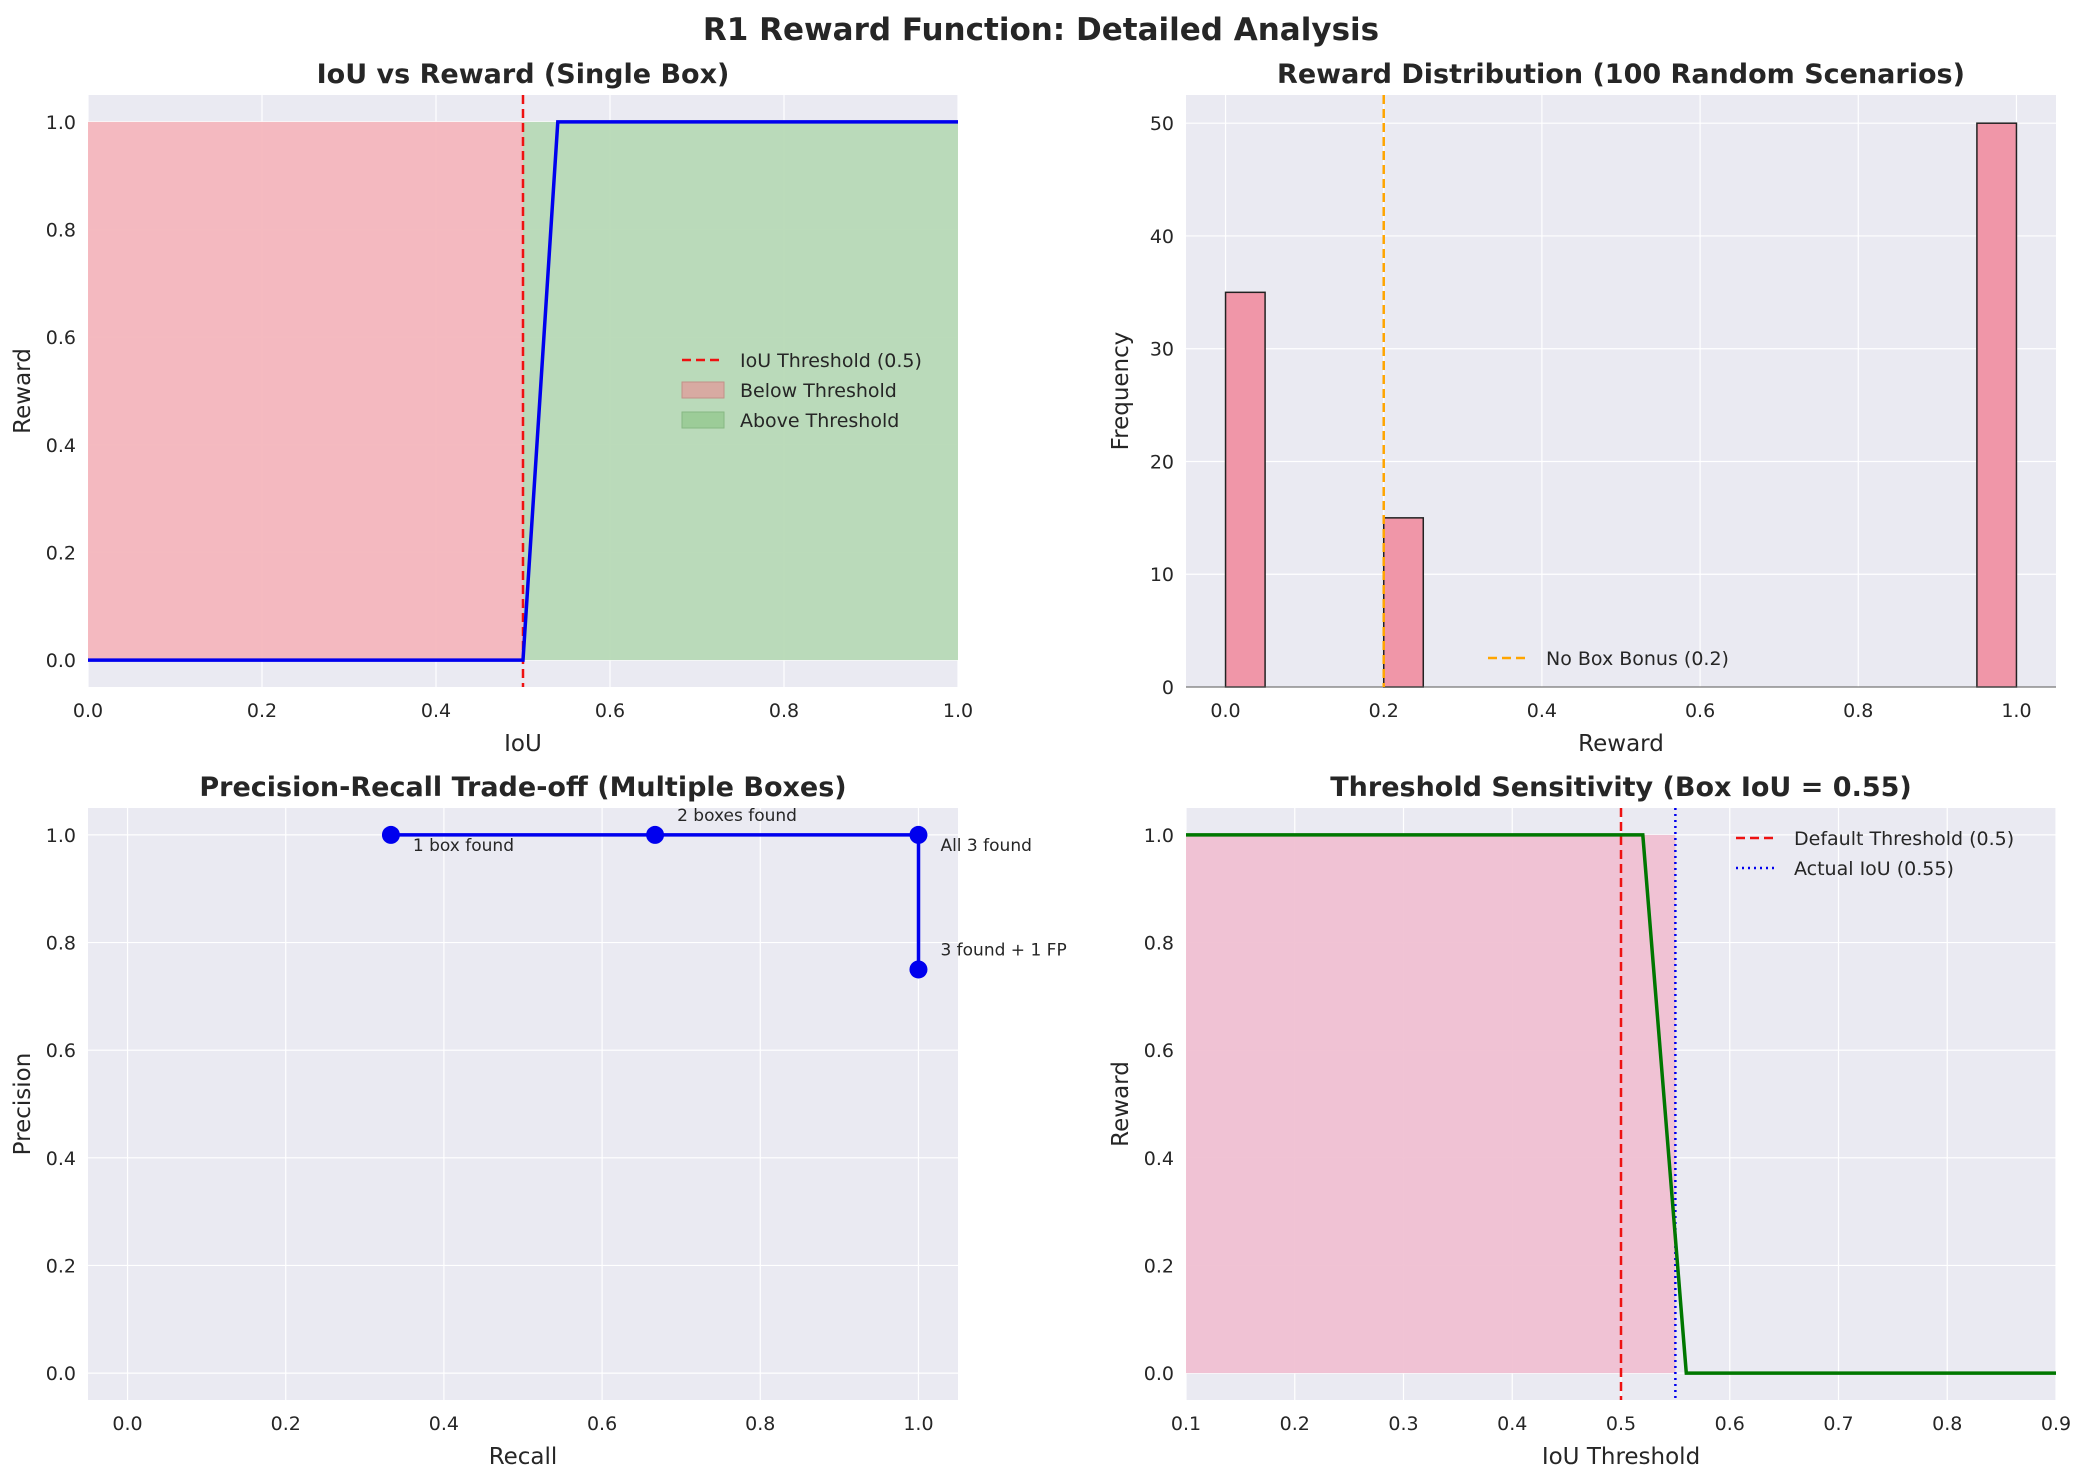 The height and width of the screenshot is (1473, 2082). What do you see at coordinates (1431, 1104) in the screenshot?
I see `reward-region-fill` at bounding box center [1431, 1104].